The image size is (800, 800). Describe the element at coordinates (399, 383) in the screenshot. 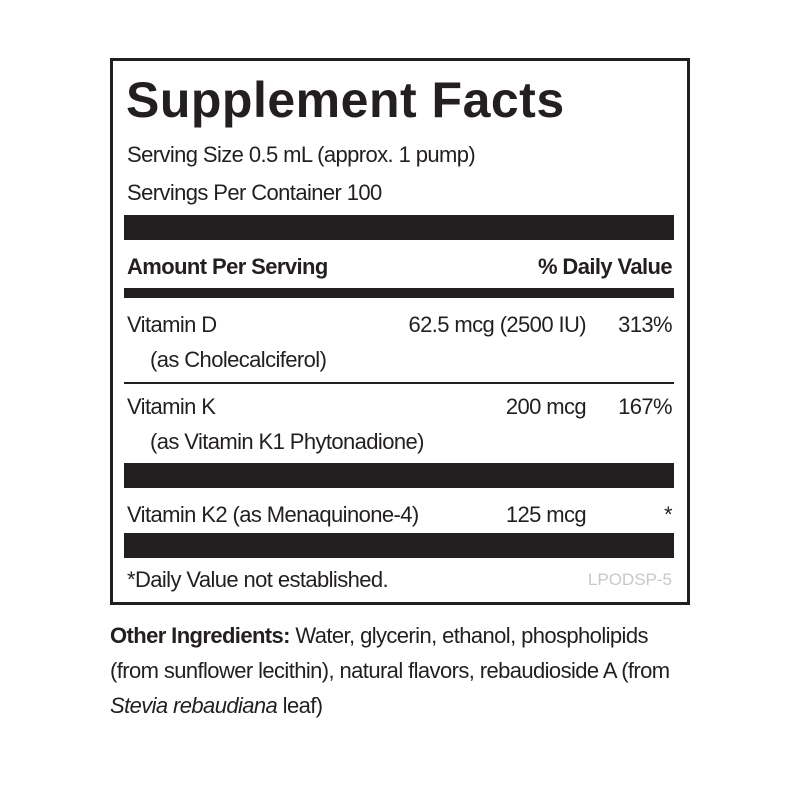

I see `thin-rule` at that location.